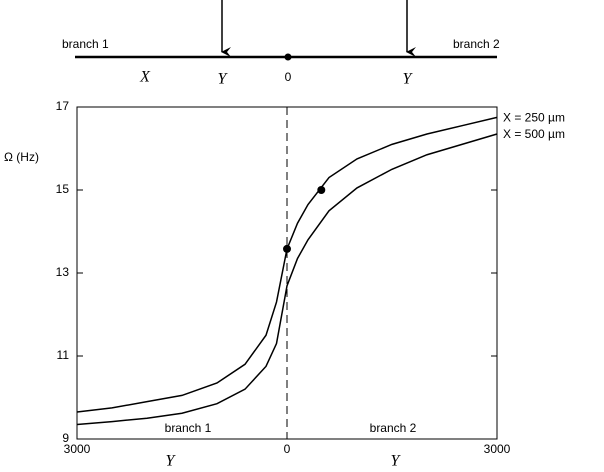 This screenshot has height=472, width=604. I want to click on annotation: branch 2, so click(393, 428).